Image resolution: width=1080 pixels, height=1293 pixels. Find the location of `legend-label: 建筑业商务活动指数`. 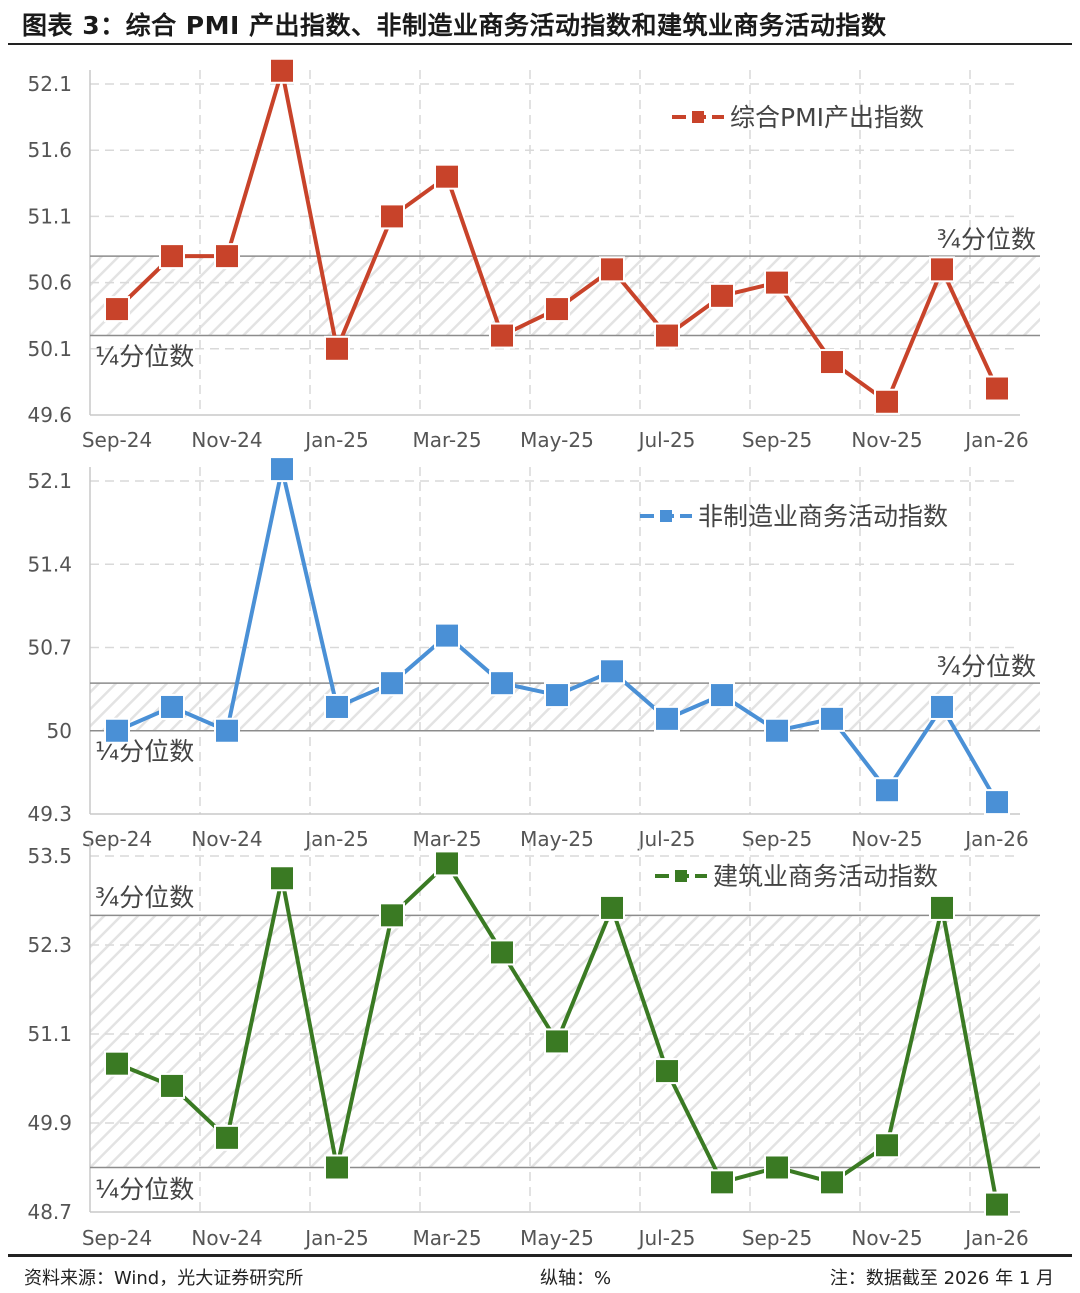

legend-label: 建筑业商务活动指数 is located at coordinates (825, 876).